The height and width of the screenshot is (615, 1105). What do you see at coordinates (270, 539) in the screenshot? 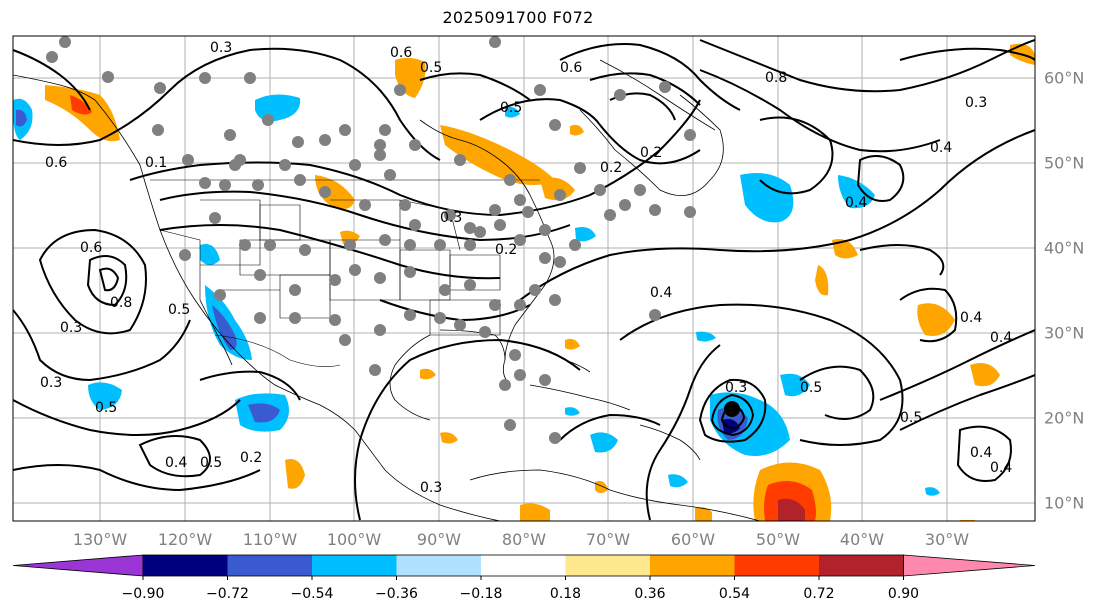
I see `longitude-label: 110°W` at bounding box center [270, 539].